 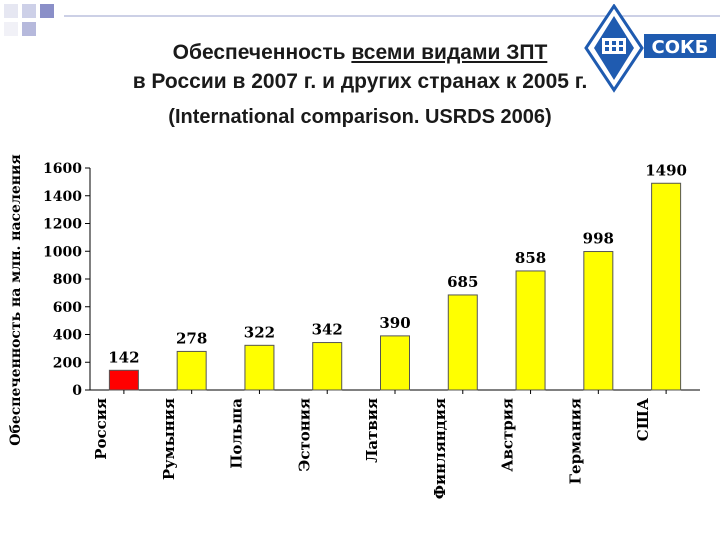 What do you see at coordinates (666, 170) in the screenshot?
I see `data-label: 1490` at bounding box center [666, 170].